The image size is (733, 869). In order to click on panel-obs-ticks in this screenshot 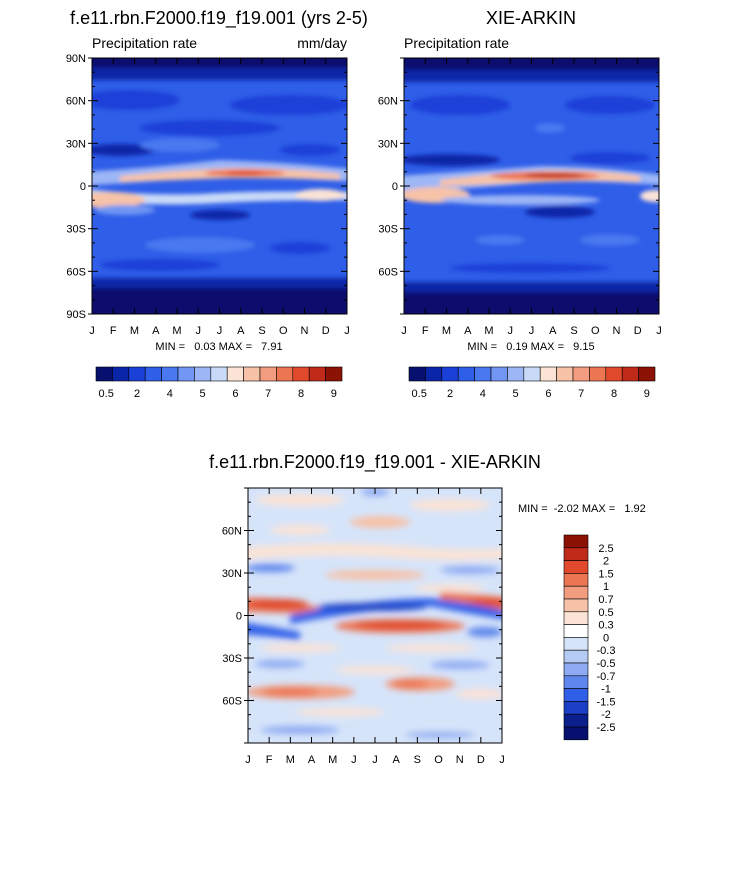, I will do `click(530, 186)`.